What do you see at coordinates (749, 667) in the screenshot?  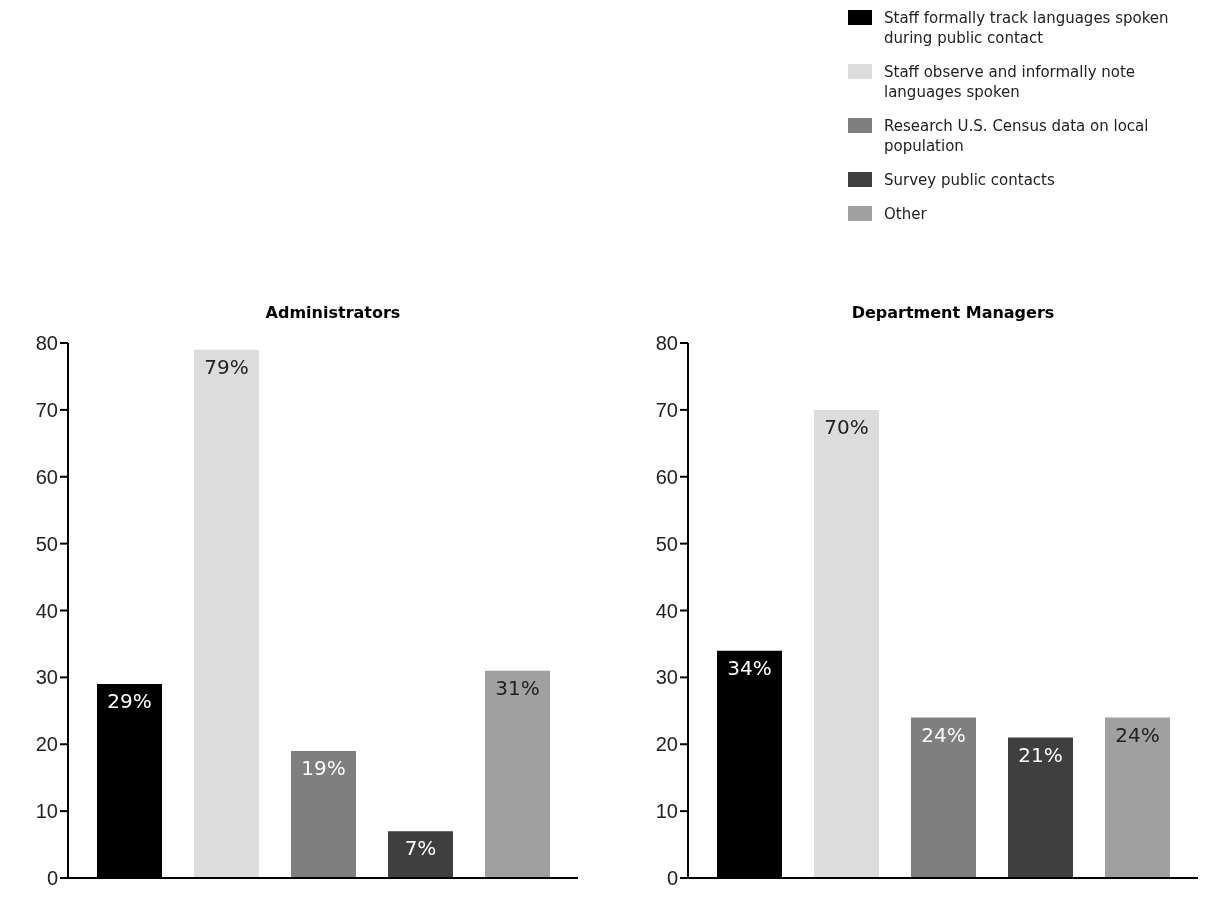 I see `data-label: 34%` at bounding box center [749, 667].